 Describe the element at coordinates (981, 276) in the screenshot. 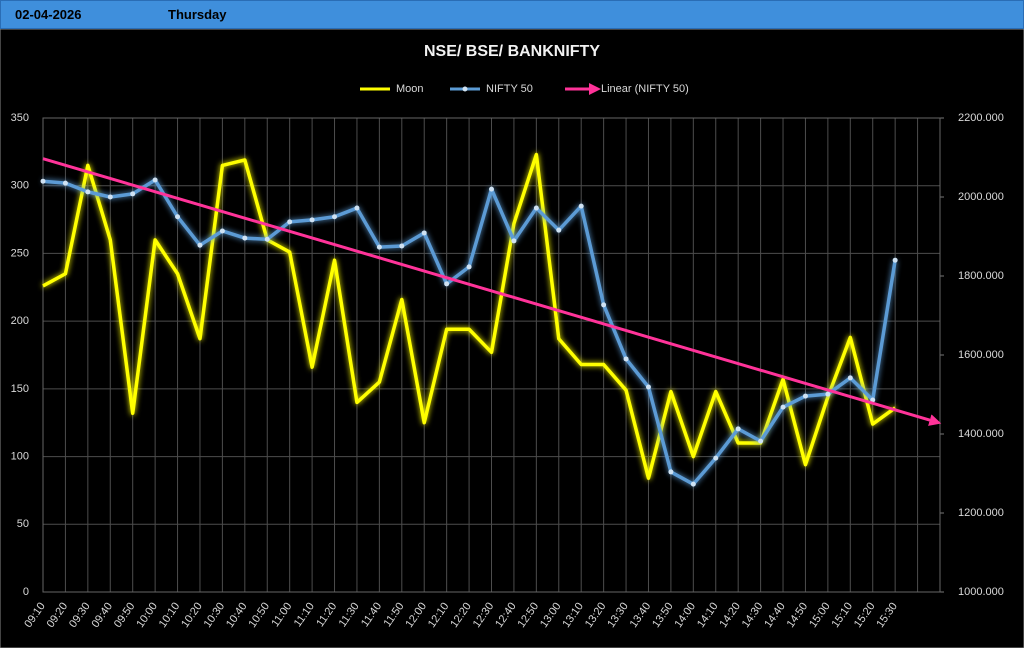

I see `y2-tick-label: 1800.000` at that location.